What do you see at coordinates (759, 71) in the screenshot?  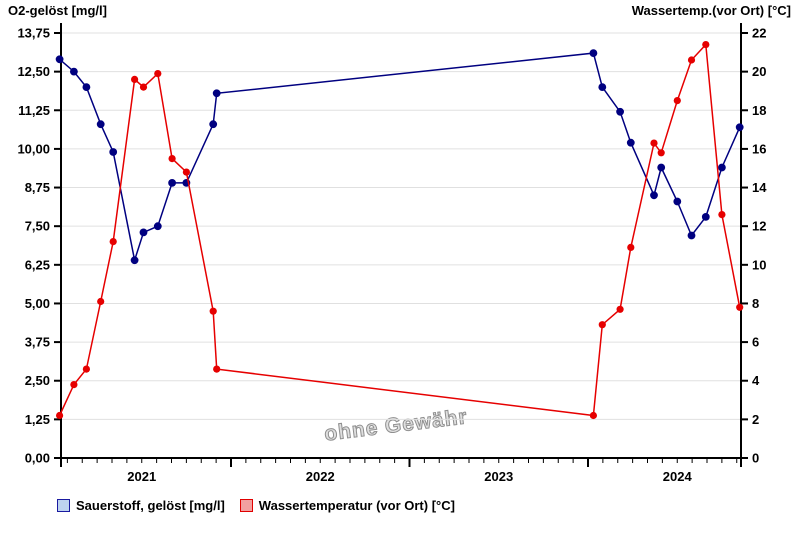 I see `right-axis-tick-label: 20` at bounding box center [759, 71].